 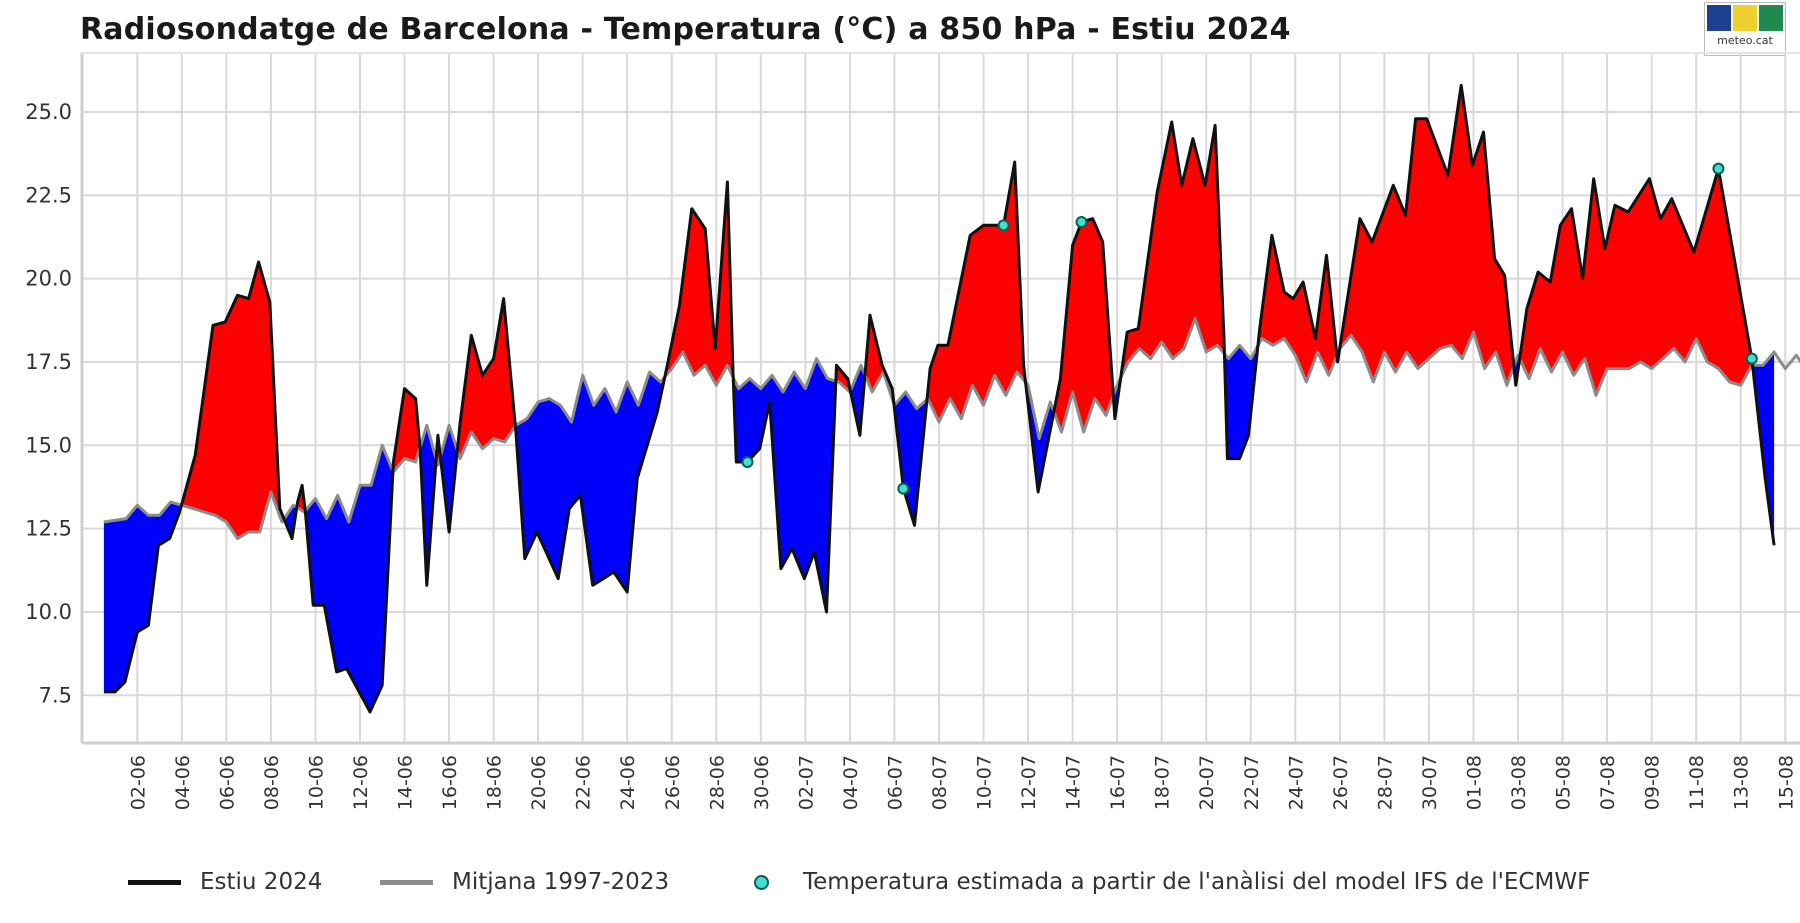 I want to click on x-tick-label: 24-07, so click(x=1296, y=782).